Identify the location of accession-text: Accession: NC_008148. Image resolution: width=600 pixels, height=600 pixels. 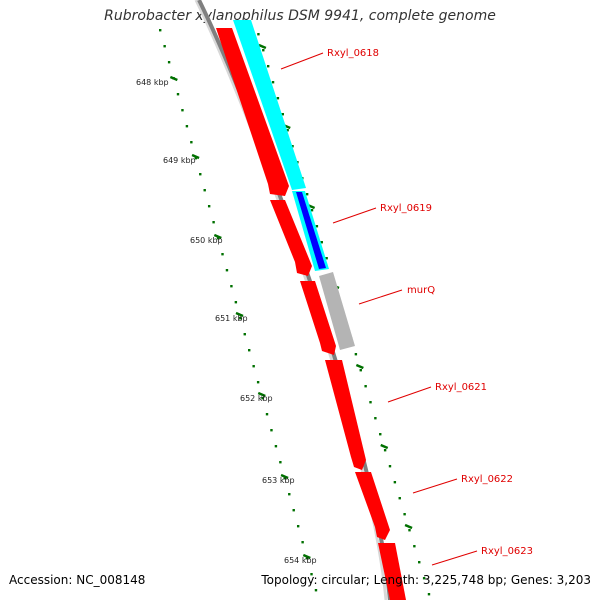
(77, 580).